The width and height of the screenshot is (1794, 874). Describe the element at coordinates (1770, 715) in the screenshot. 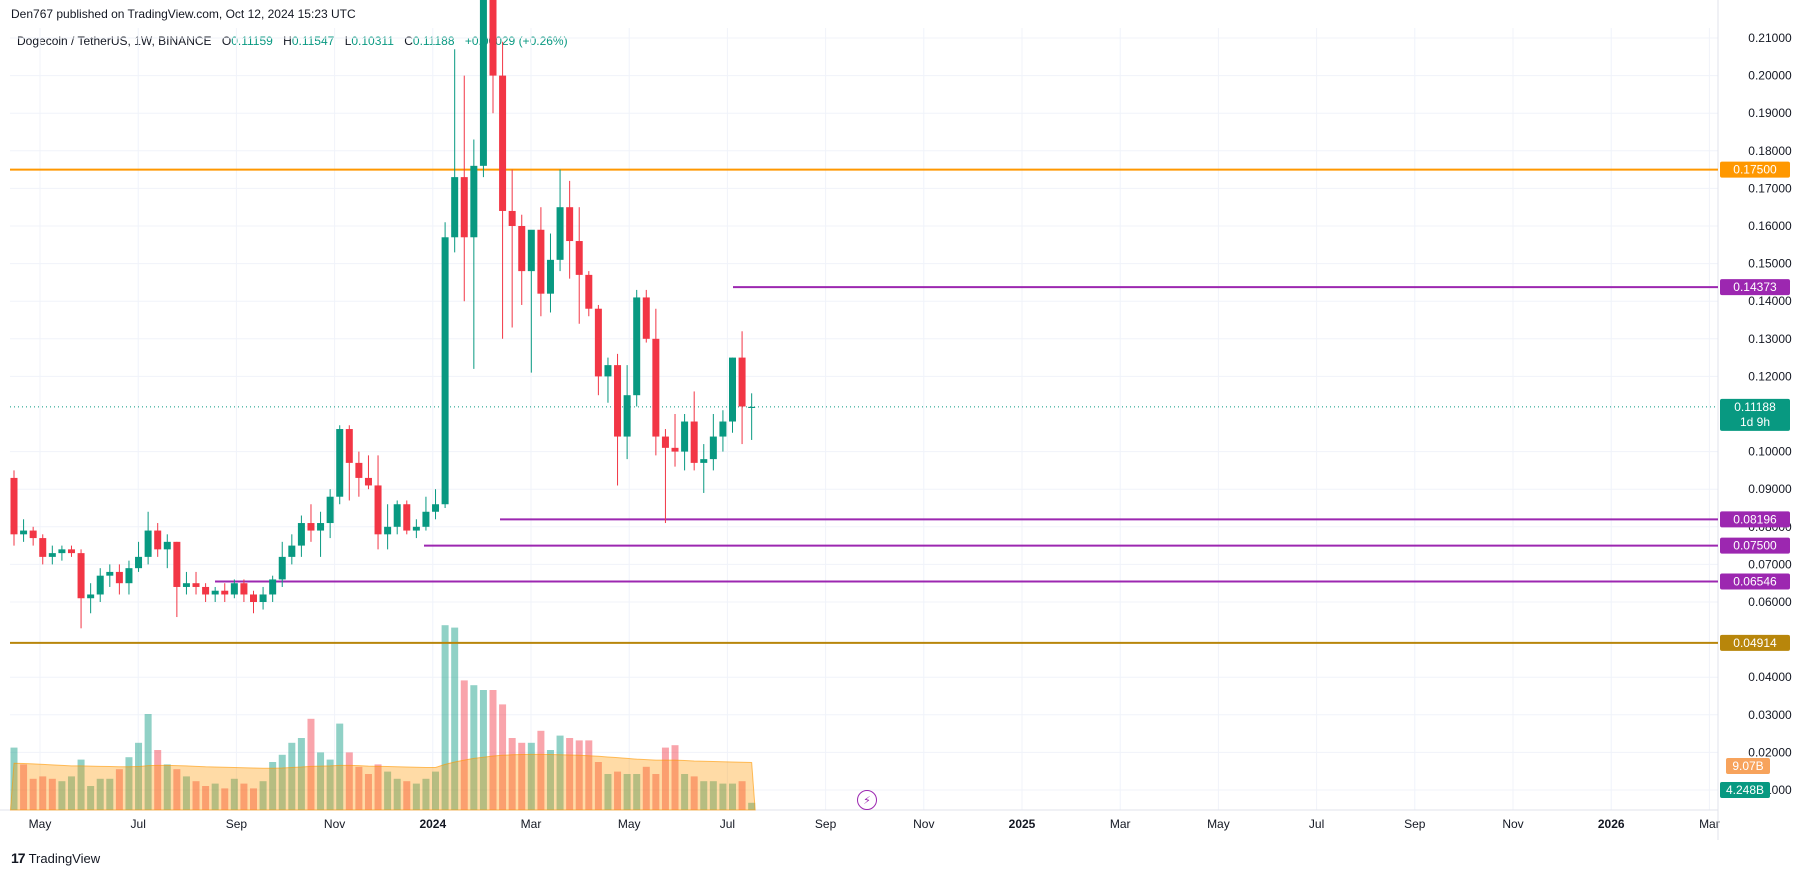

I see `y-tick-label: 0.03000` at that location.